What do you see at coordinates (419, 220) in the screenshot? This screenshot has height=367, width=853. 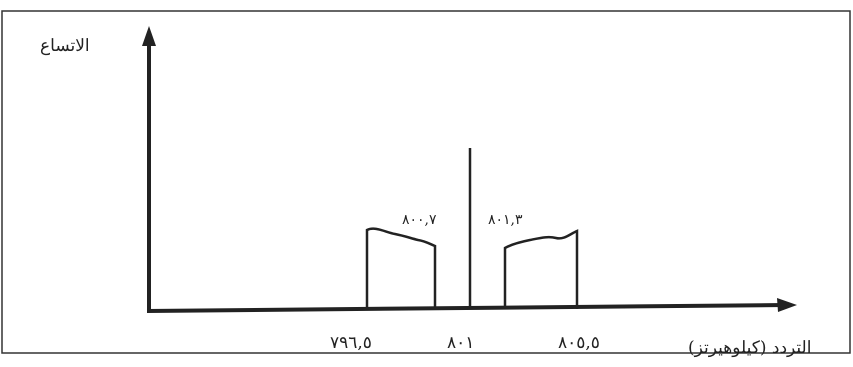 I see `band-label-lower: ٨٠٠,٧` at bounding box center [419, 220].